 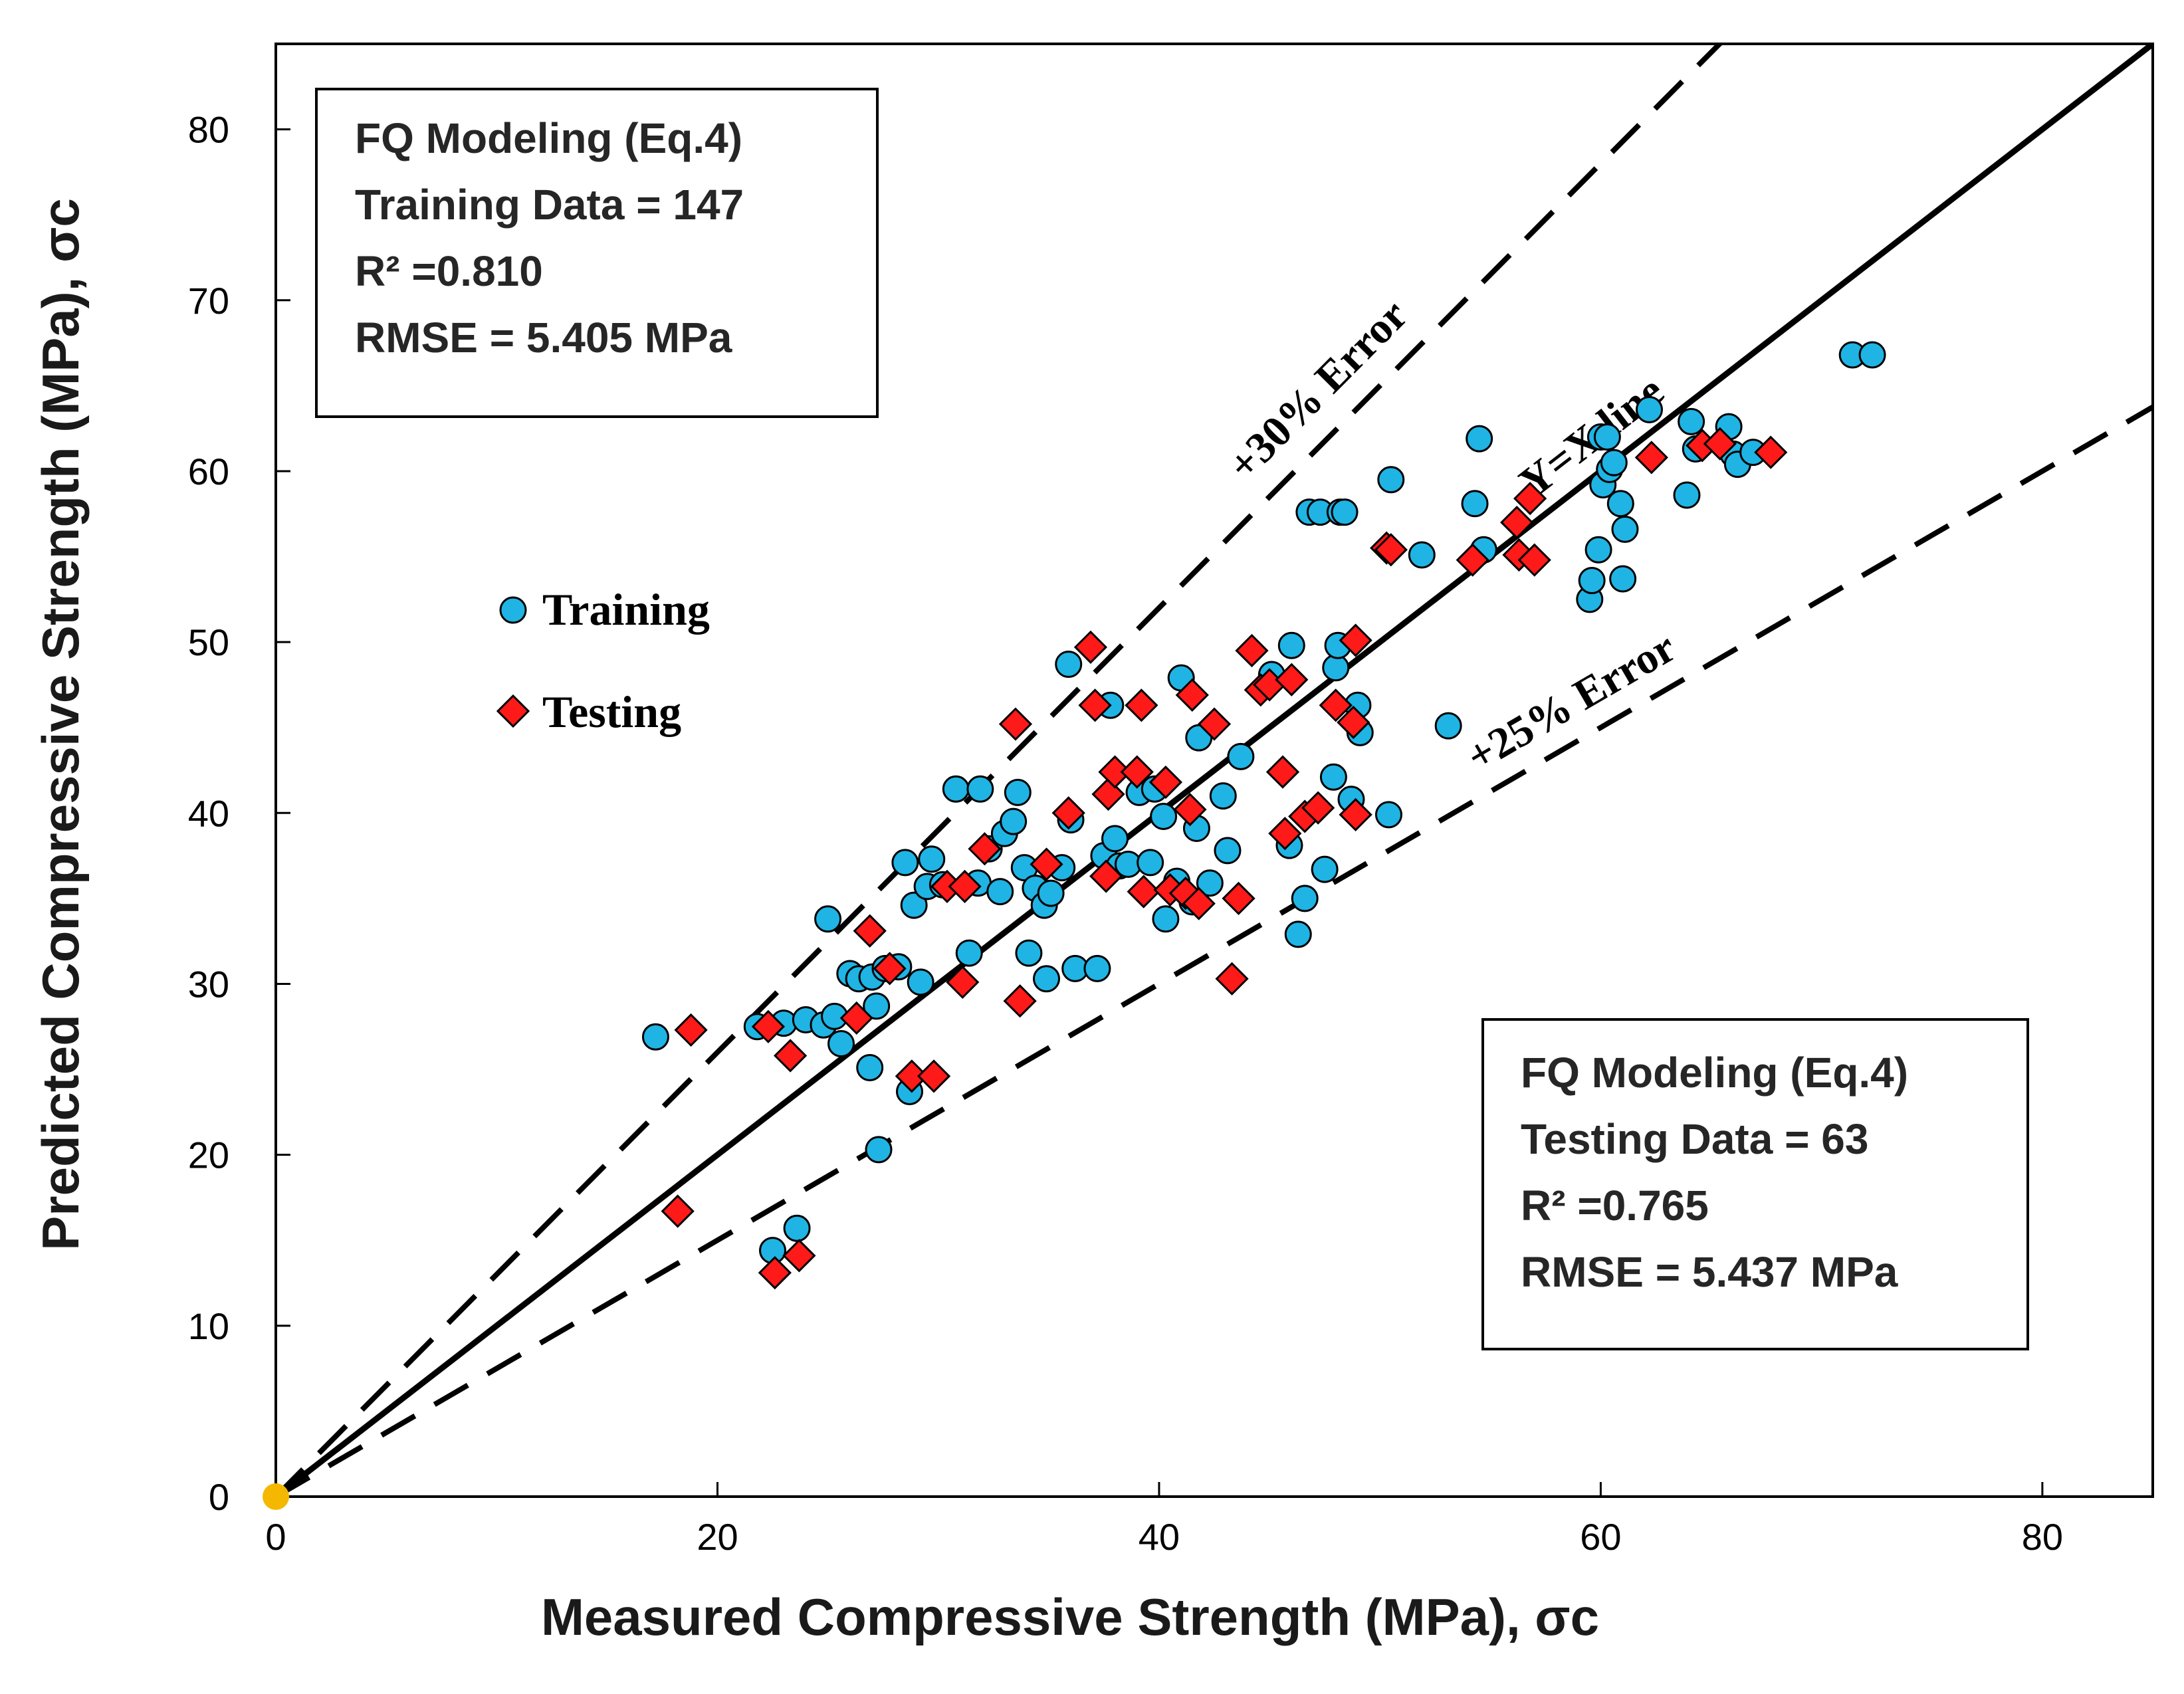 I want to click on legend-testing-label: Testing, so click(x=611, y=712).